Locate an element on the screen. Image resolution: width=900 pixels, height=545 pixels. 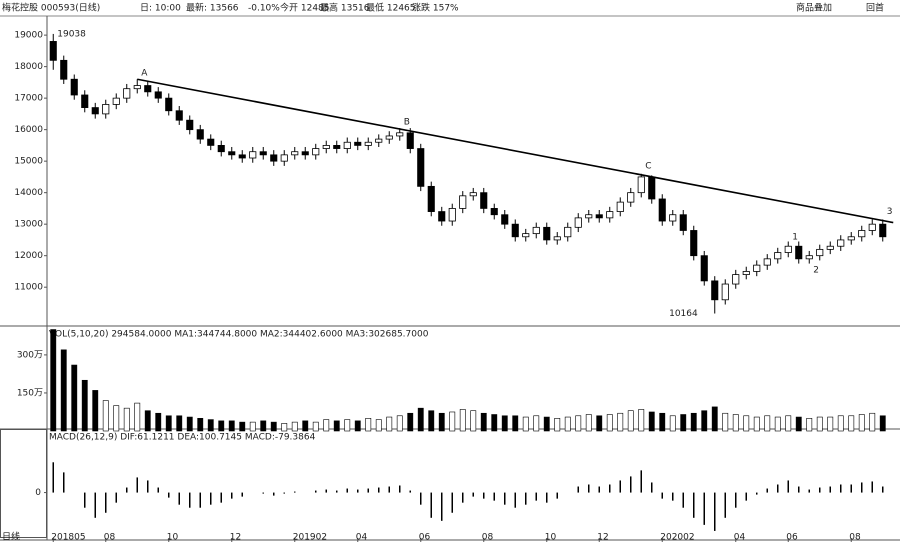
overlay-button: 商品叠加 is located at coordinates (814, 8).